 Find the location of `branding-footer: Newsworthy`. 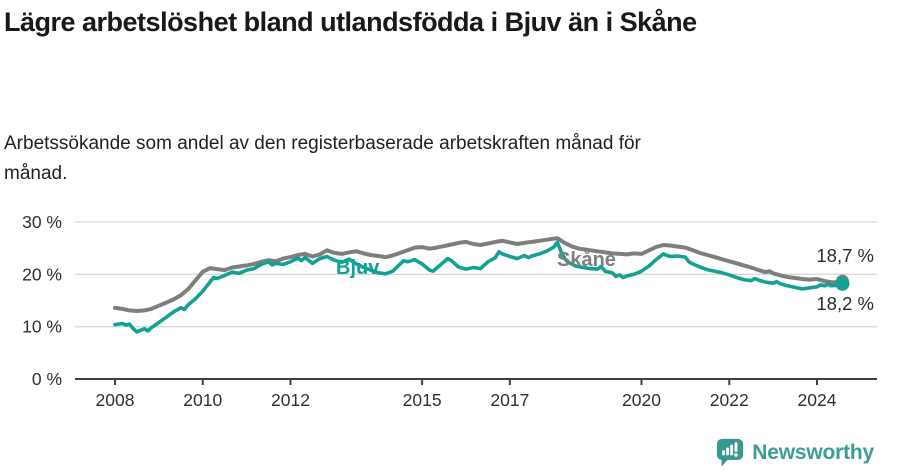

branding-footer: Newsworthy is located at coordinates (794, 452).